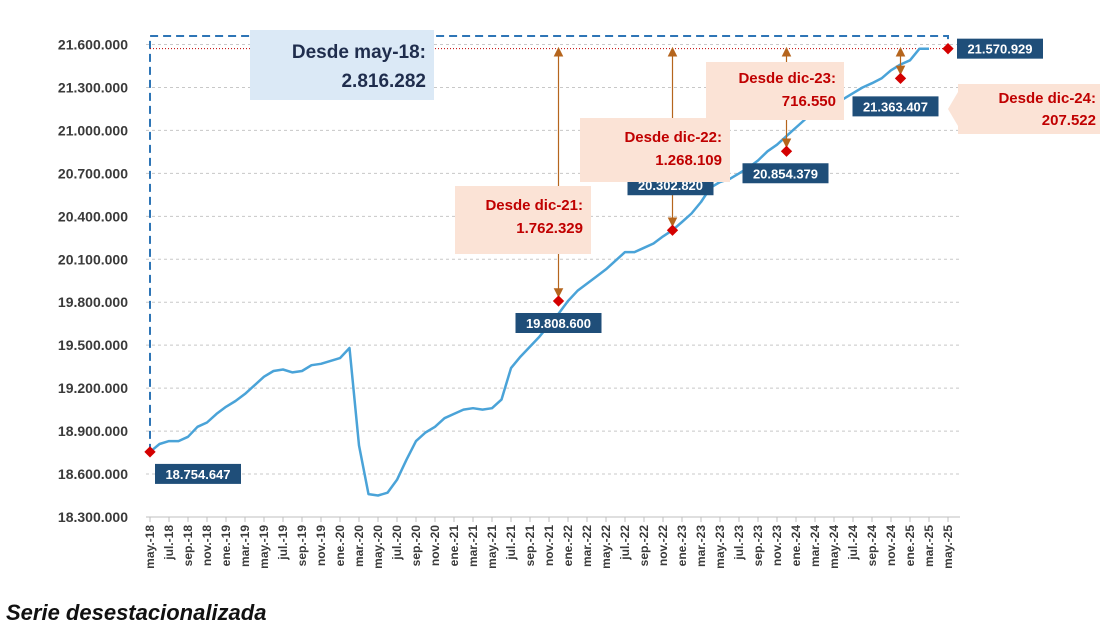 This screenshot has width=1102, height=635. I want to click on y-tick-label: 20.100.000, so click(93, 259).